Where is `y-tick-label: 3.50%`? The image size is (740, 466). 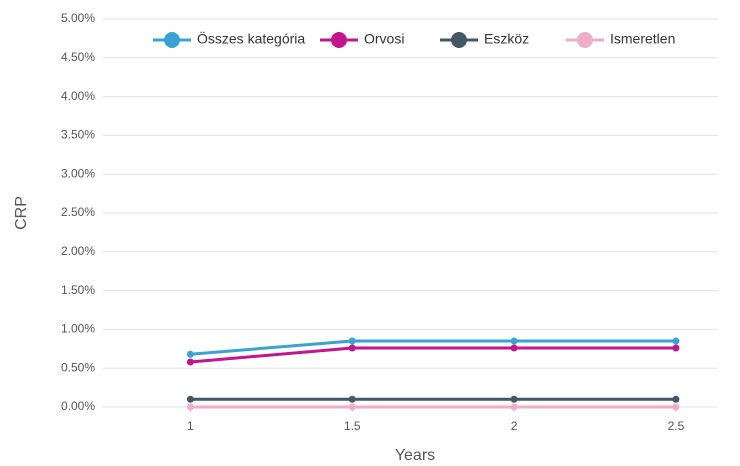
y-tick-label: 3.50% is located at coordinates (78, 135).